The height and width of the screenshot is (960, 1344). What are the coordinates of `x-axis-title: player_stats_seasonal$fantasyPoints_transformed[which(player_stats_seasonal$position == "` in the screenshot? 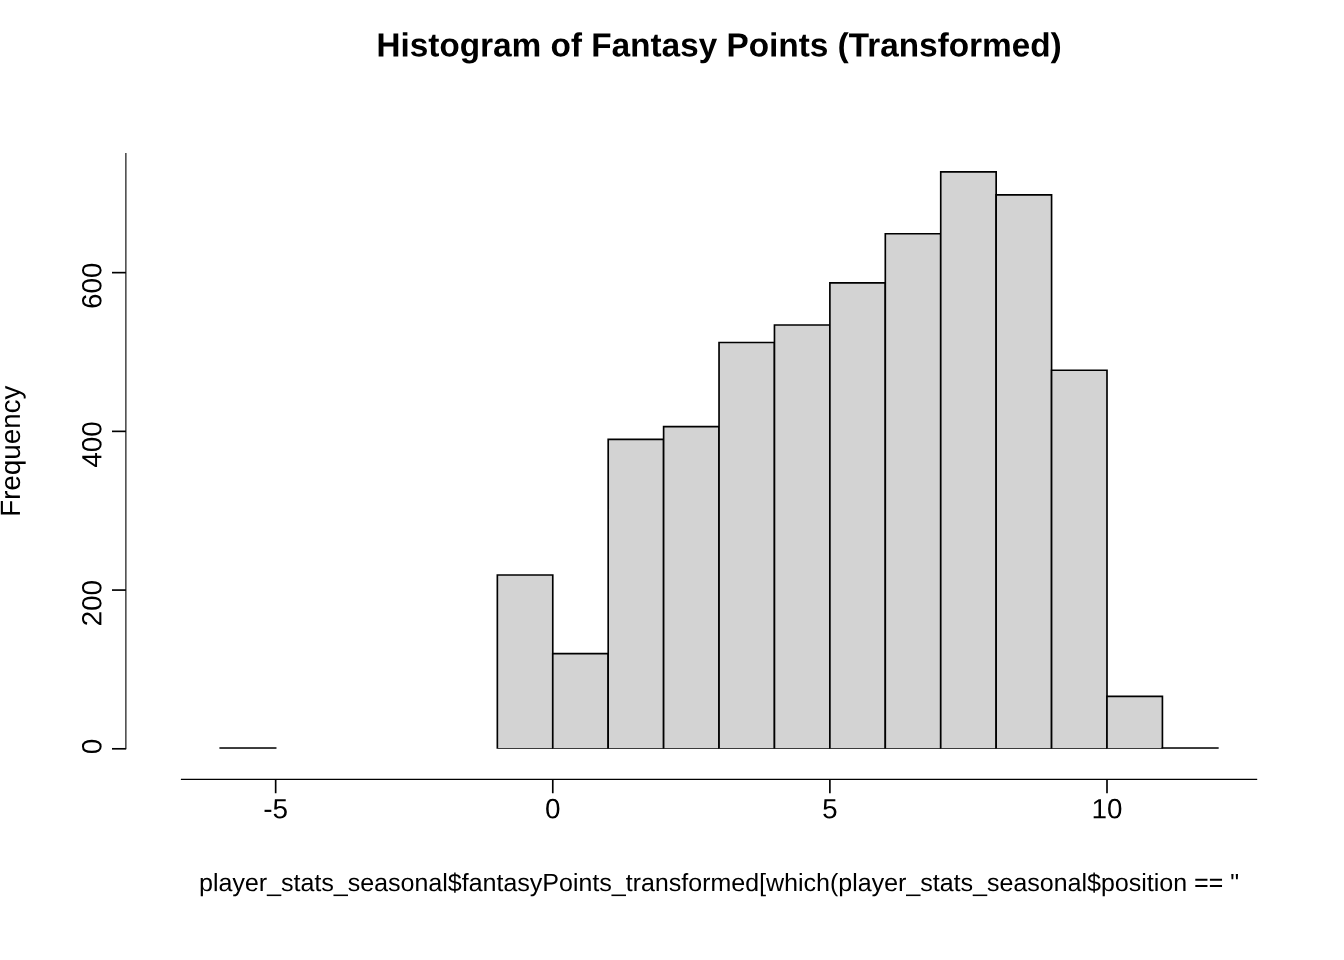 It's located at (719, 884).